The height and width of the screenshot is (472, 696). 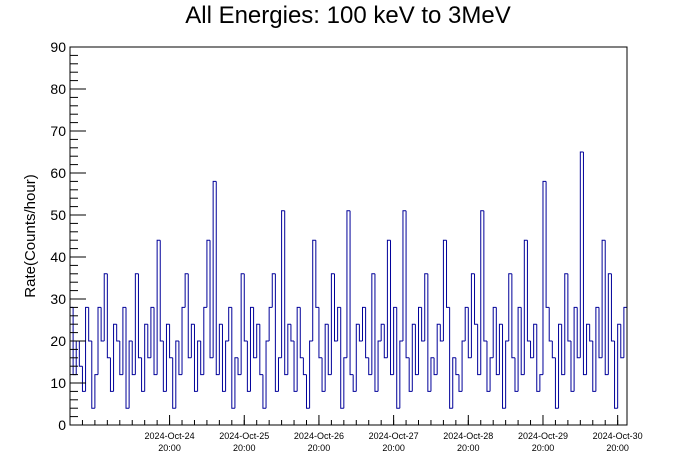 What do you see at coordinates (394, 436) in the screenshot?
I see `x-tick-label-date: 2024-Oct-27` at bounding box center [394, 436].